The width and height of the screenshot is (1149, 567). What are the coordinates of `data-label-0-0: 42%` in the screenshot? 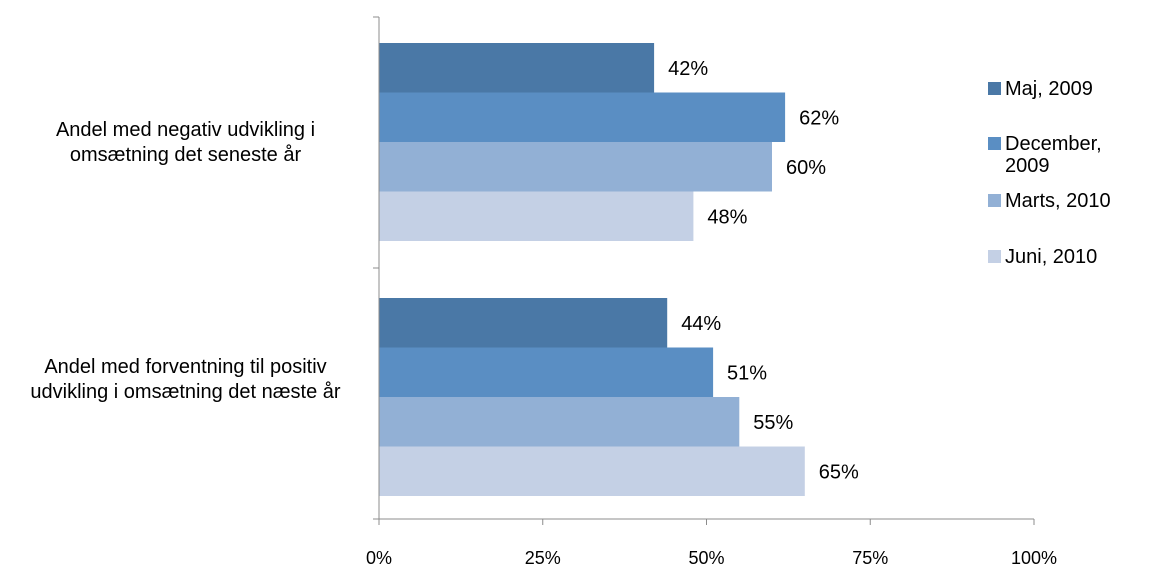 It's located at (688, 69).